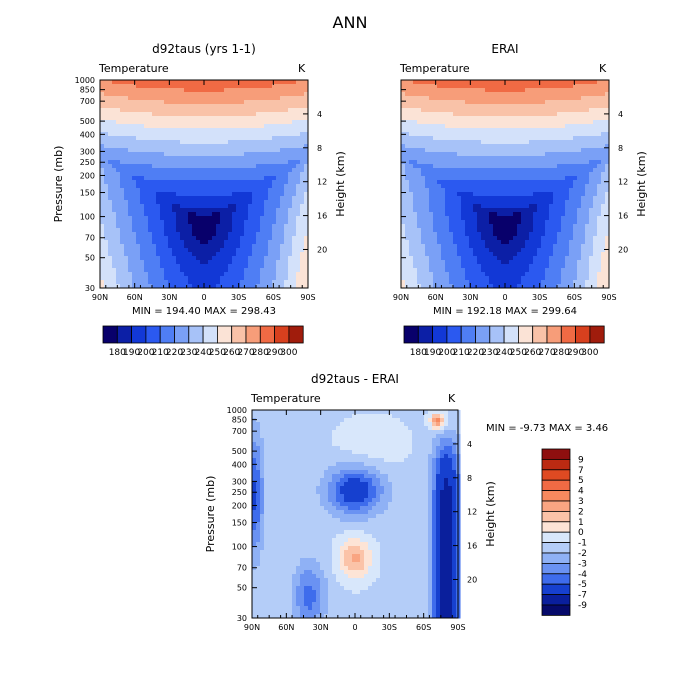  Describe the element at coordinates (242, 568) in the screenshot. I see `c3-y-tick-label: 70` at that location.